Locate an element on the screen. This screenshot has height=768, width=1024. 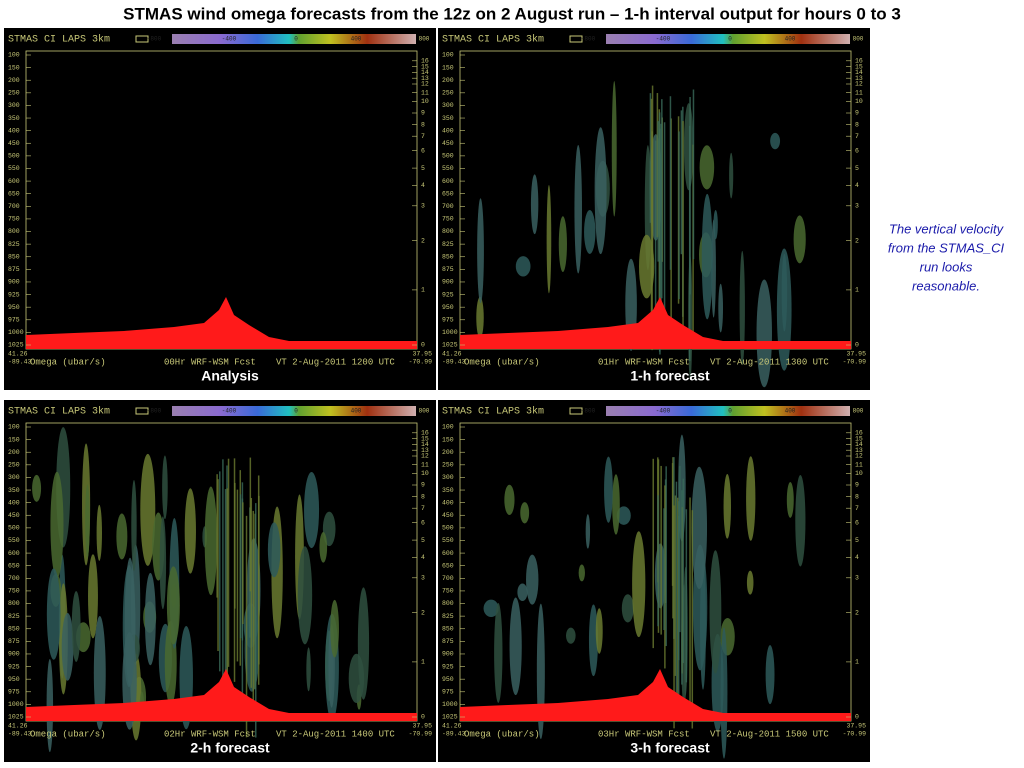
pressure-label: 350 is located at coordinates (14, 490).